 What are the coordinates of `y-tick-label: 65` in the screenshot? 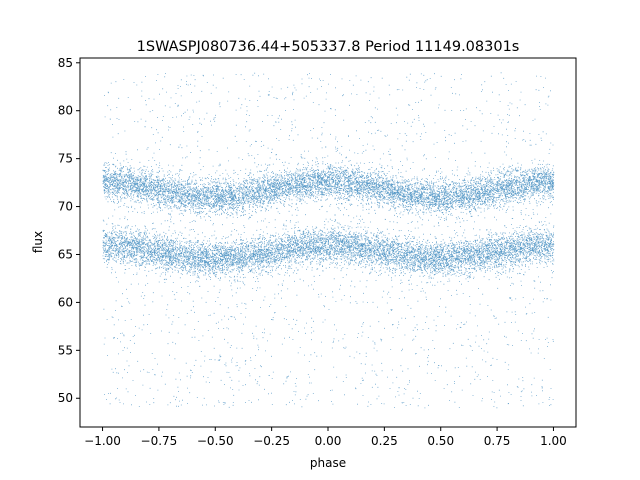 It's located at (65, 254).